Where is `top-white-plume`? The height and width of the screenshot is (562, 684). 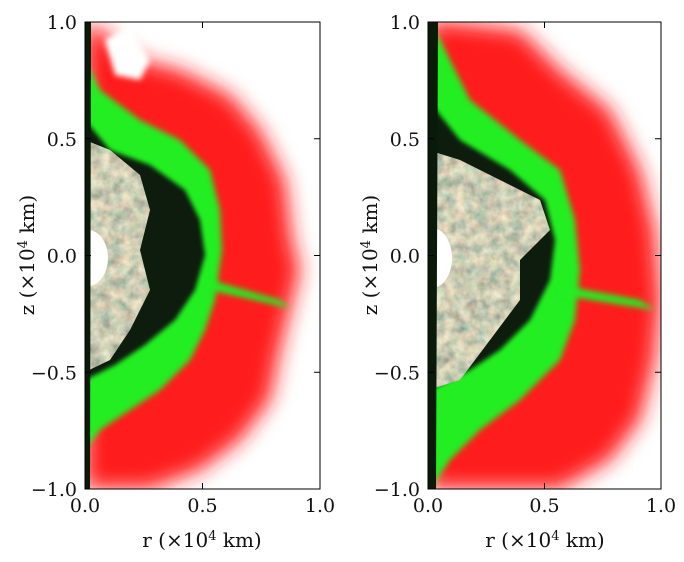
top-white-plume is located at coordinates (127, 52).